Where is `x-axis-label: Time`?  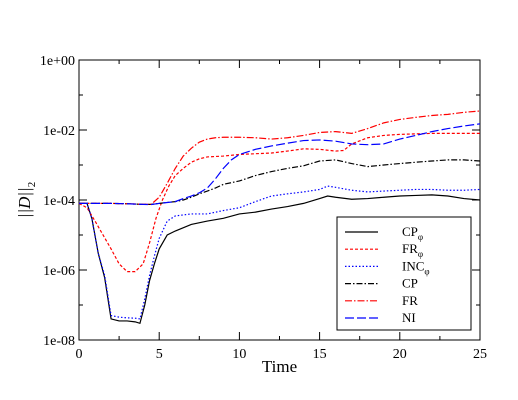 x-axis-label: Time is located at coordinates (279, 366).